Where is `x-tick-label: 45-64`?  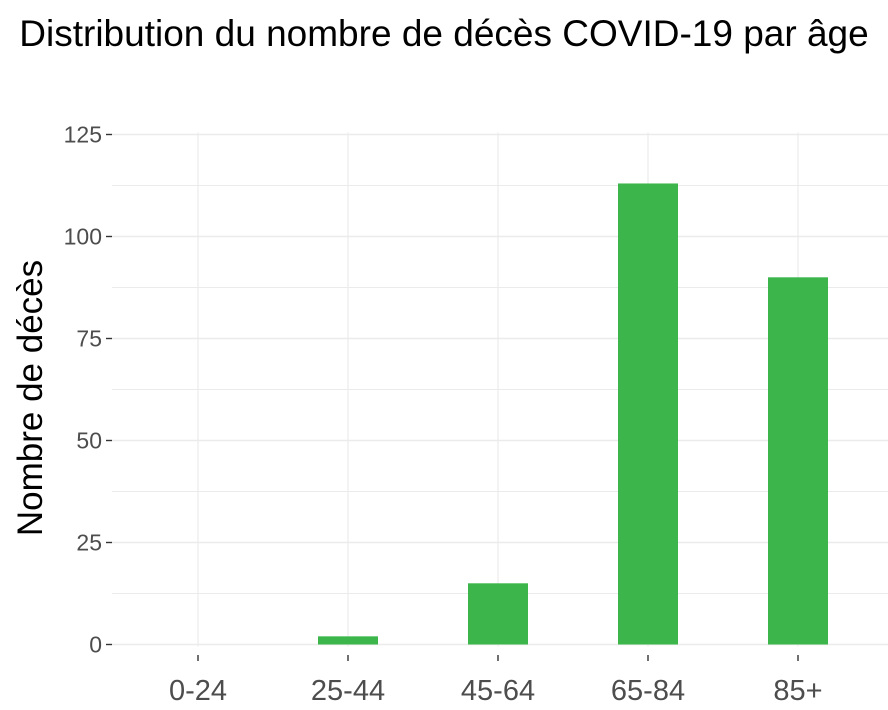
x-tick-label: 45-64 is located at coordinates (498, 691).